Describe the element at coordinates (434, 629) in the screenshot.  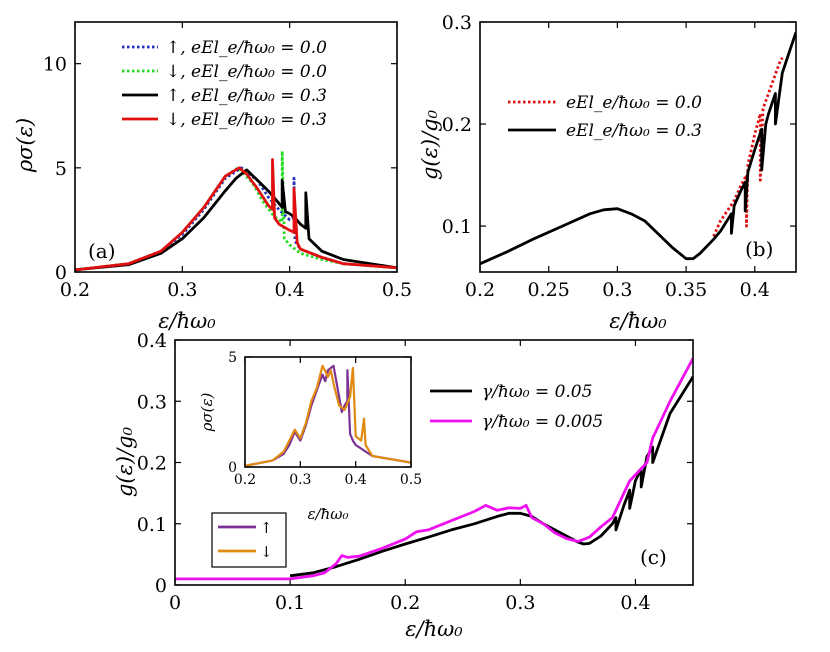
I see `panel-c-x-axis-label: ε/ħω₀` at that location.